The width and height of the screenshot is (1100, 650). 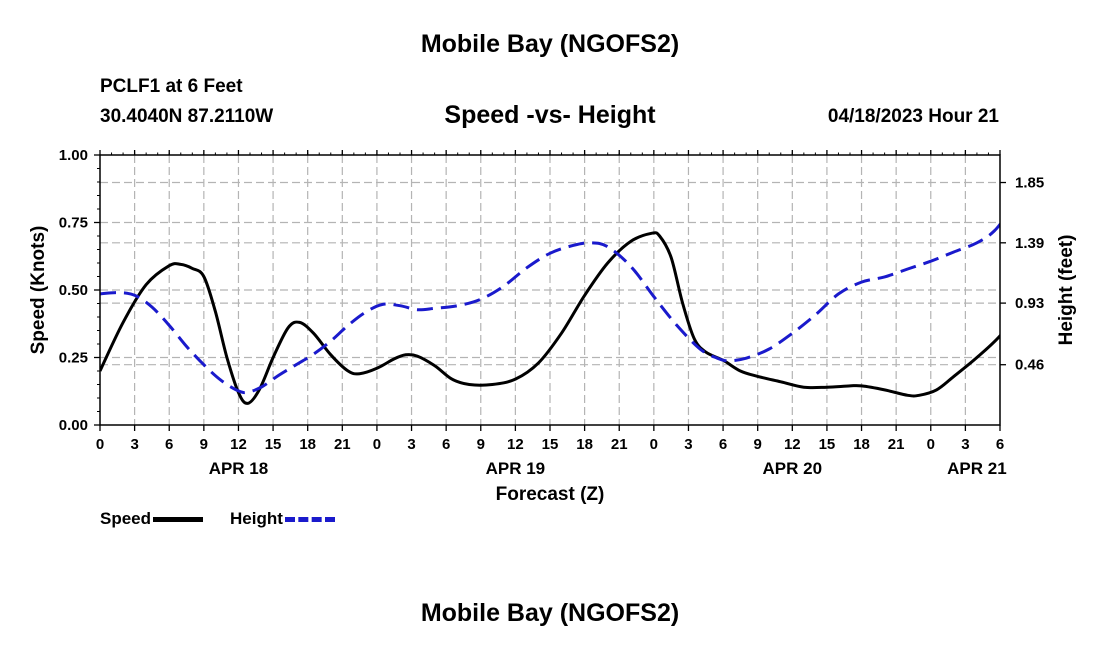 I want to click on x-date-label: APR 20, so click(x=793, y=468).